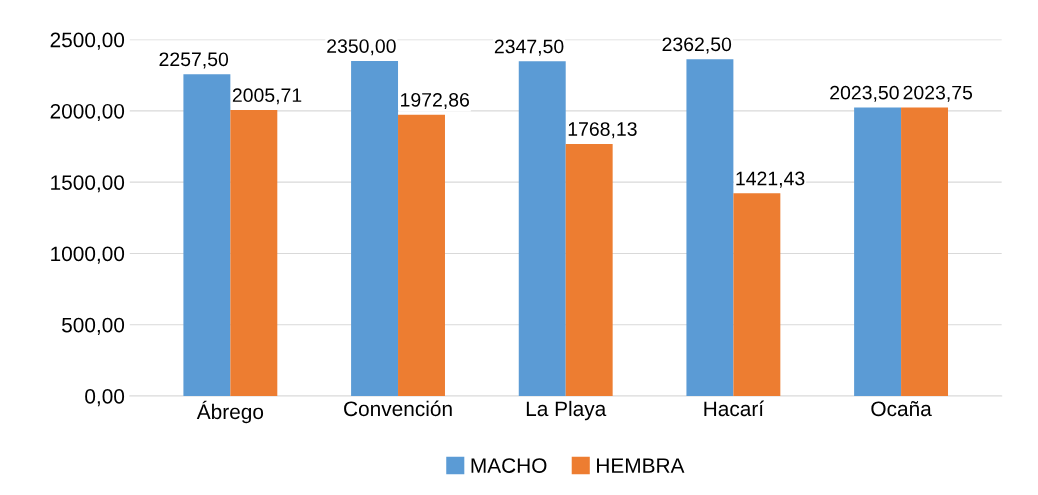 This screenshot has width=1038, height=495. What do you see at coordinates (87, 41) in the screenshot?
I see `y-tick-label: 2500,00` at bounding box center [87, 41].